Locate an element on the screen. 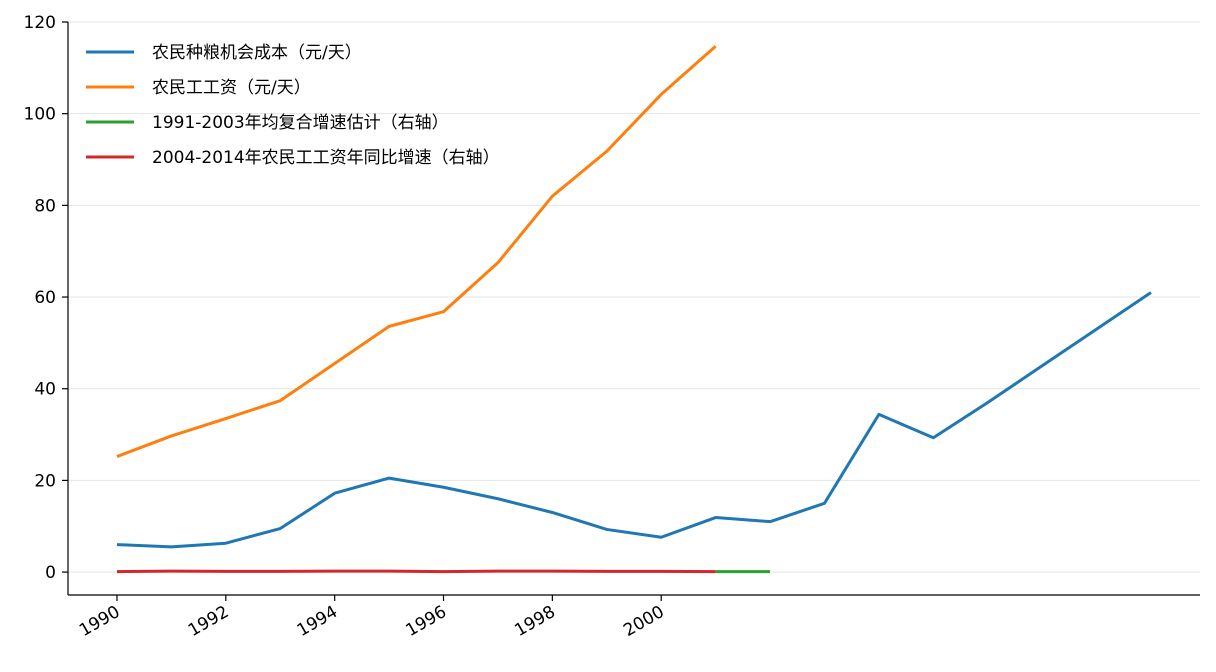 This screenshot has width=1216, height=672. x-tick-label: 1996 is located at coordinates (426, 621).